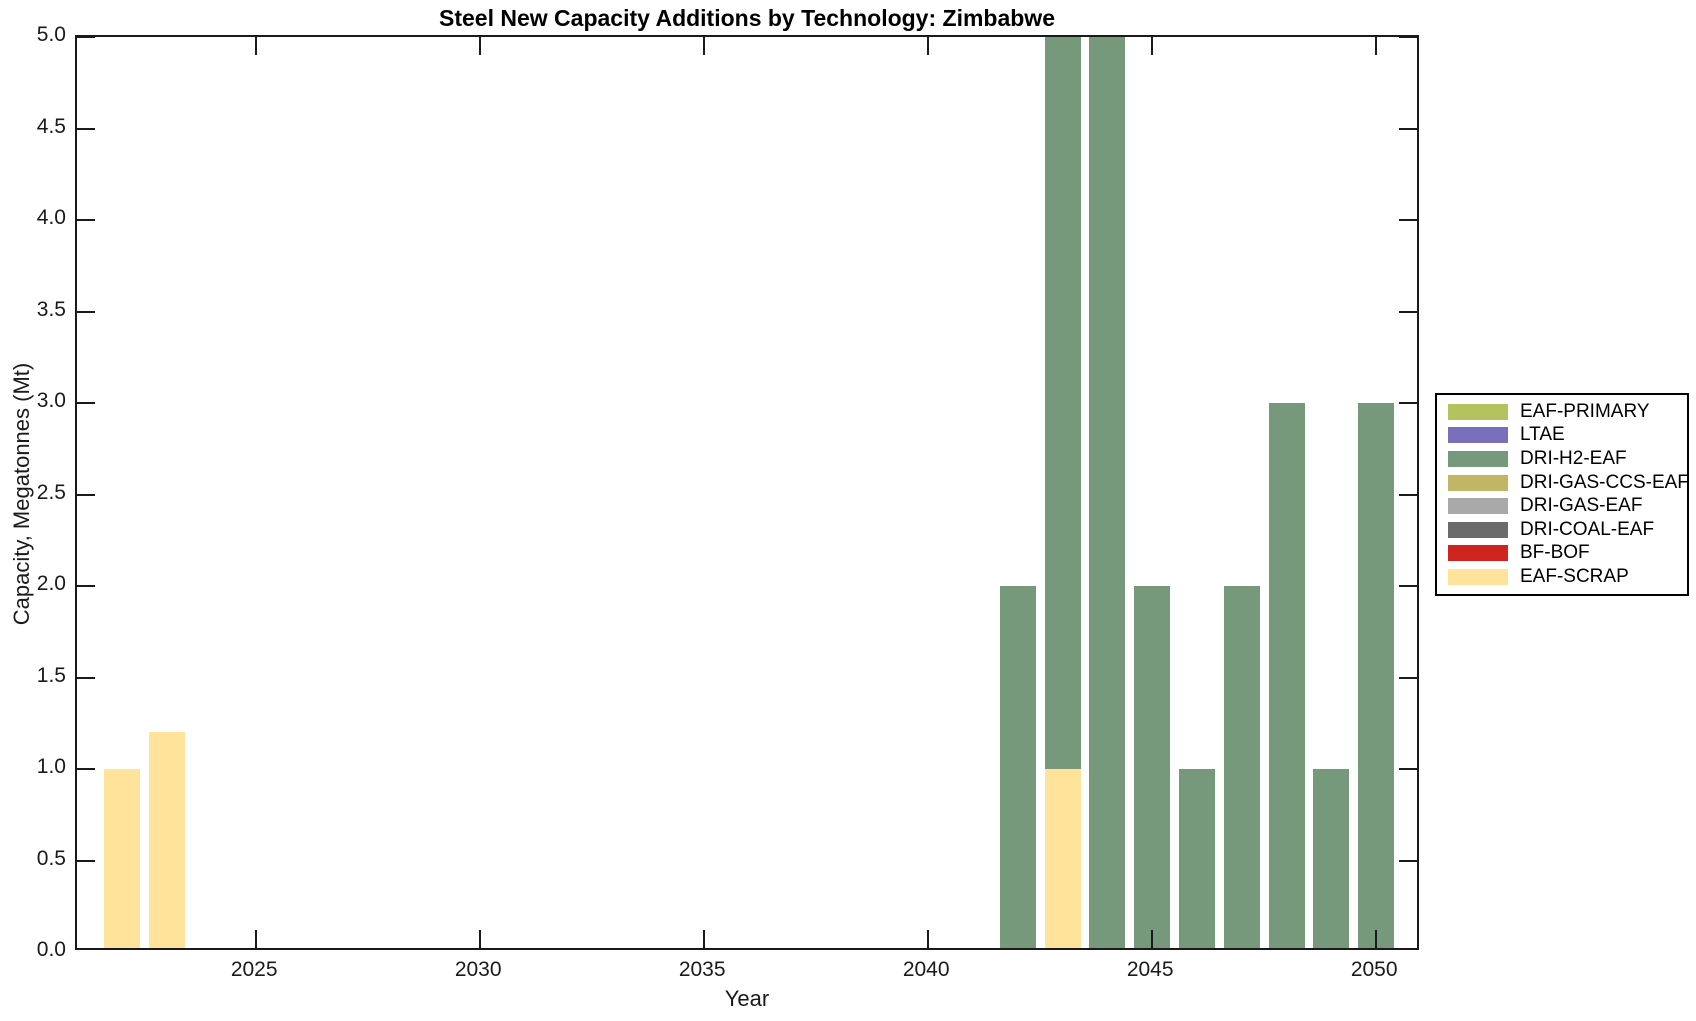 The image size is (1696, 1021). What do you see at coordinates (926, 969) in the screenshot?
I see `x-tick-label: 2040` at bounding box center [926, 969].